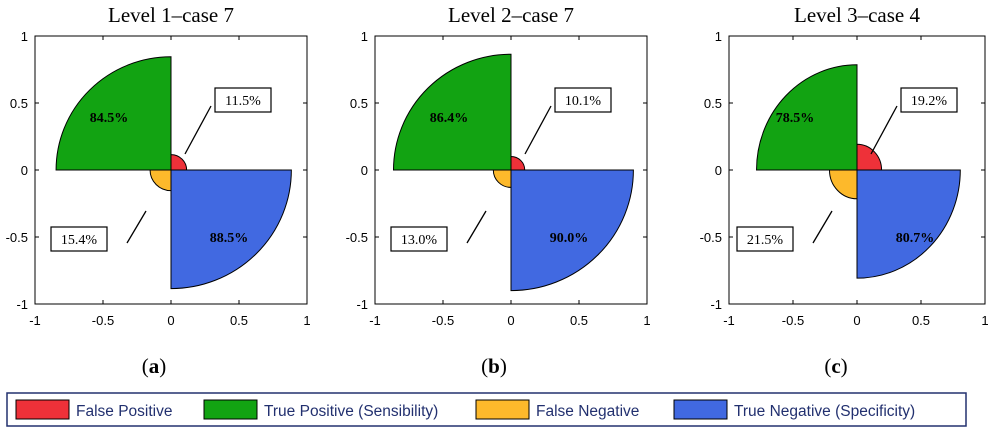 Image resolution: width=1000 pixels, height=430 pixels. I want to click on legend-swatch-false-positive, so click(42, 409).